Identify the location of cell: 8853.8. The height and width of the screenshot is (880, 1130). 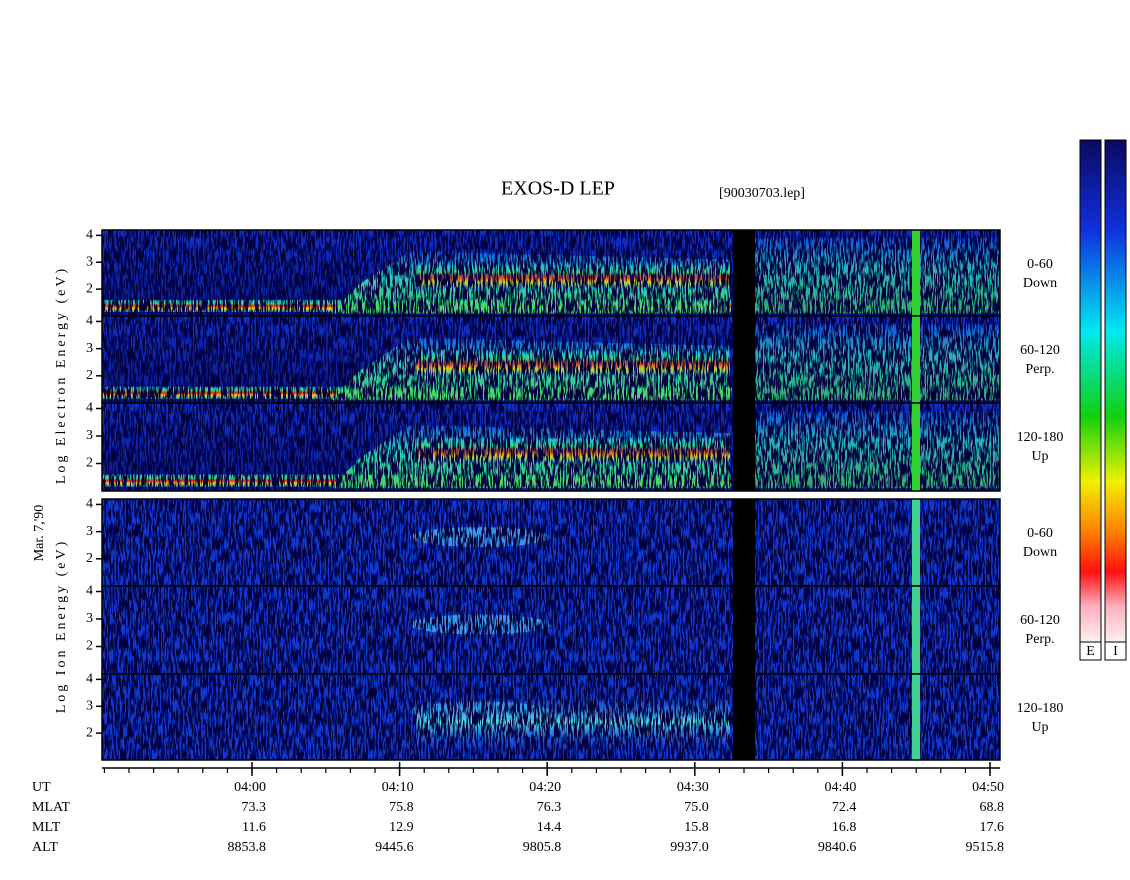
(247, 847).